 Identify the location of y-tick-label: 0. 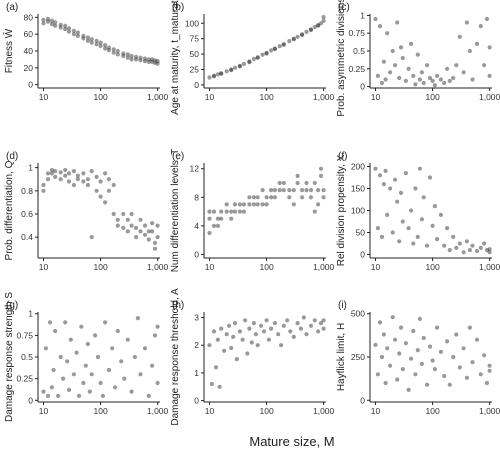
(196, 401).